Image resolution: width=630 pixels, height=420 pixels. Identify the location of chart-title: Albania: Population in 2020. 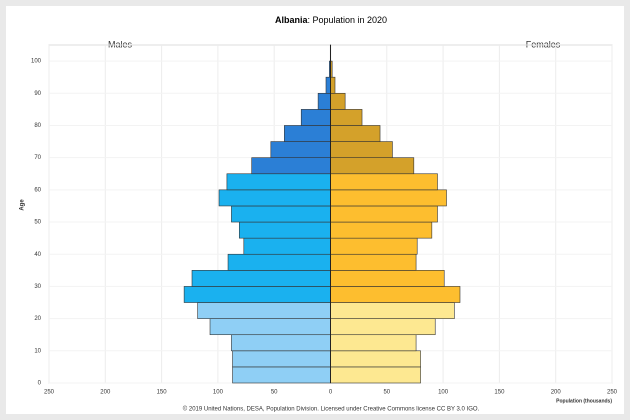
(331, 20).